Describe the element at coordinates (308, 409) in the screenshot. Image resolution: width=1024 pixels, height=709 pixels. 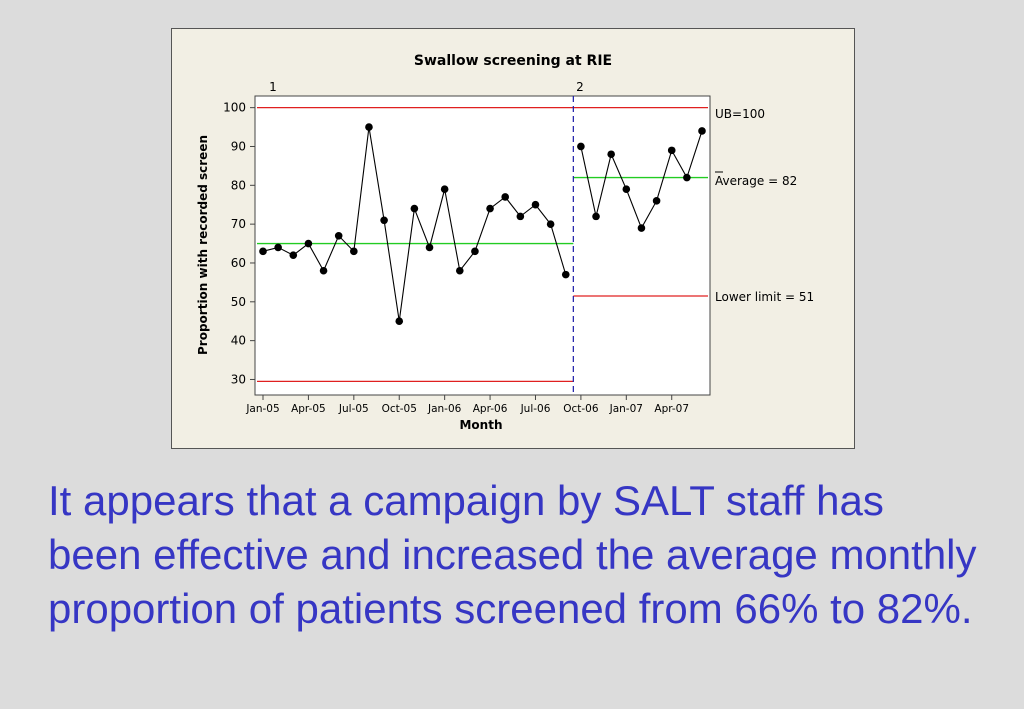
I see `x-tick-label: Apr-05` at that location.